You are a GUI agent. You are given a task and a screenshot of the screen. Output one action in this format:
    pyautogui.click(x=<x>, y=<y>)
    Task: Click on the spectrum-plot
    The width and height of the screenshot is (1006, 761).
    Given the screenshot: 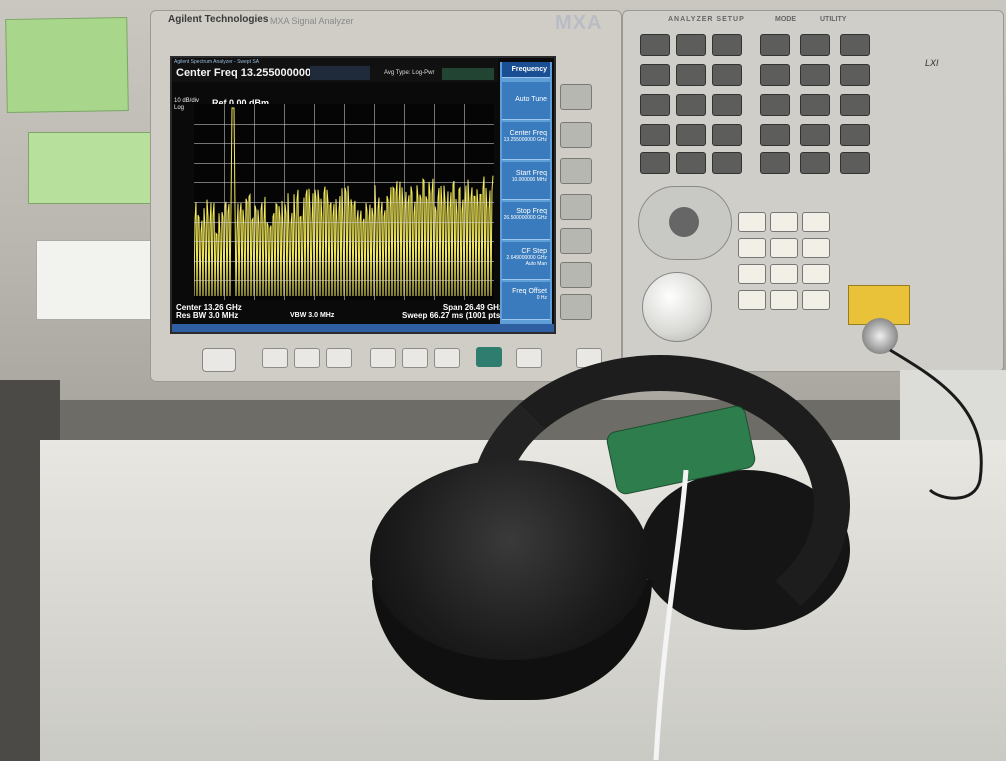 What is the action you would take?
    pyautogui.click(x=343, y=202)
    